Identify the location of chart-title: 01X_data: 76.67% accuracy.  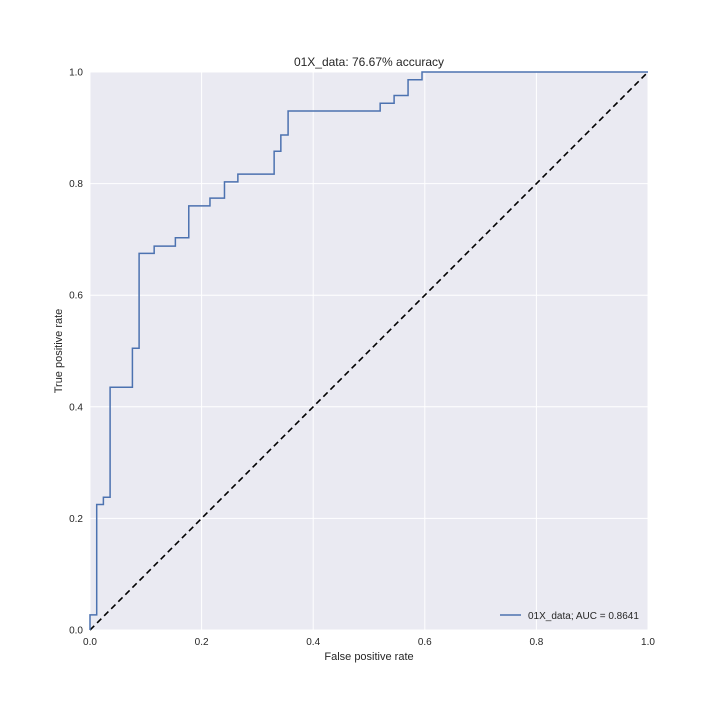
(369, 62).